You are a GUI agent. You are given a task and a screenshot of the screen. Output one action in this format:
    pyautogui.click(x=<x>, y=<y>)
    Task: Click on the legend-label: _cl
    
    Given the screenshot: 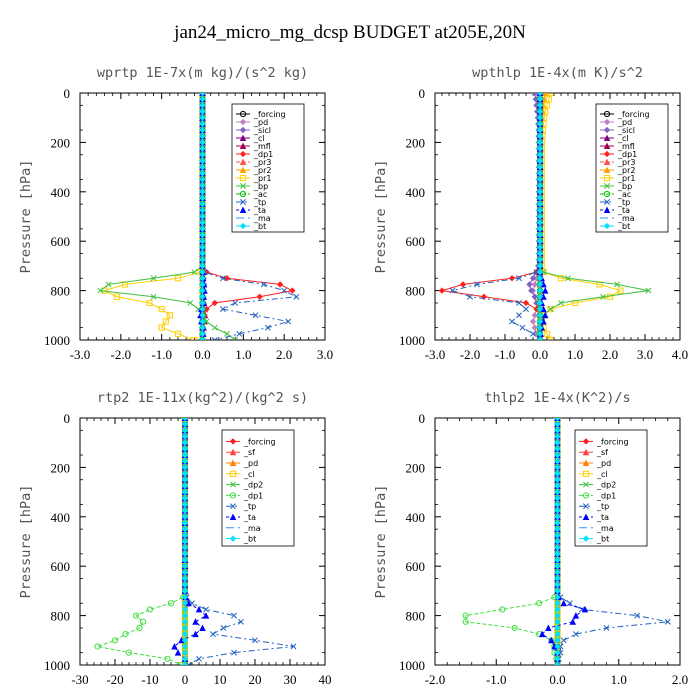 What is the action you would take?
    pyautogui.click(x=259, y=138)
    